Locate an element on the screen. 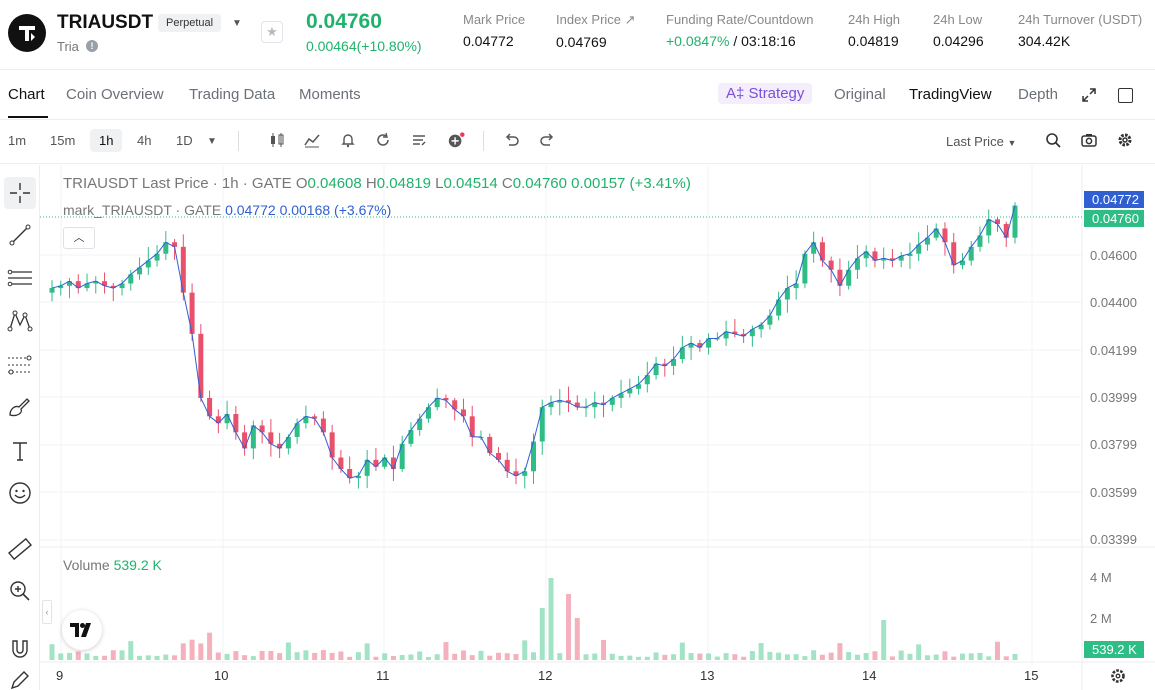  candle-type-icon is located at coordinates (277, 140).